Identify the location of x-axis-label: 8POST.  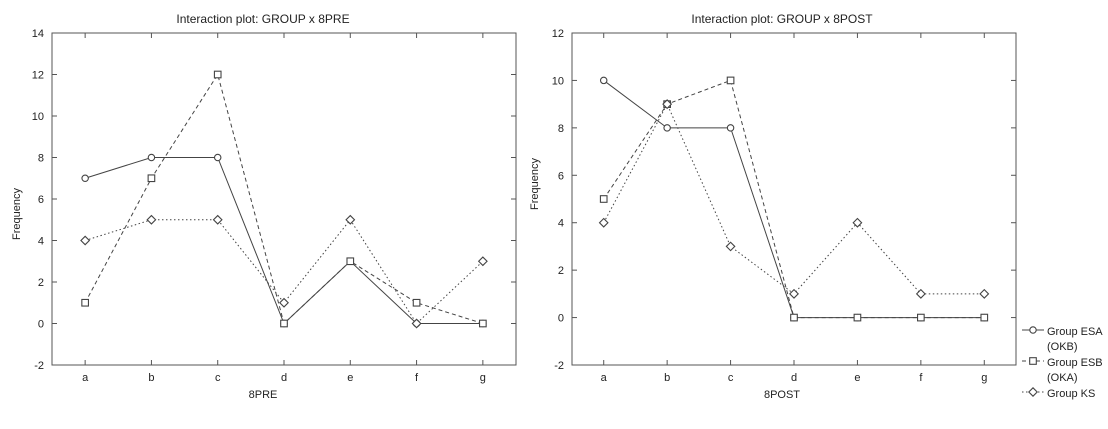
(782, 395).